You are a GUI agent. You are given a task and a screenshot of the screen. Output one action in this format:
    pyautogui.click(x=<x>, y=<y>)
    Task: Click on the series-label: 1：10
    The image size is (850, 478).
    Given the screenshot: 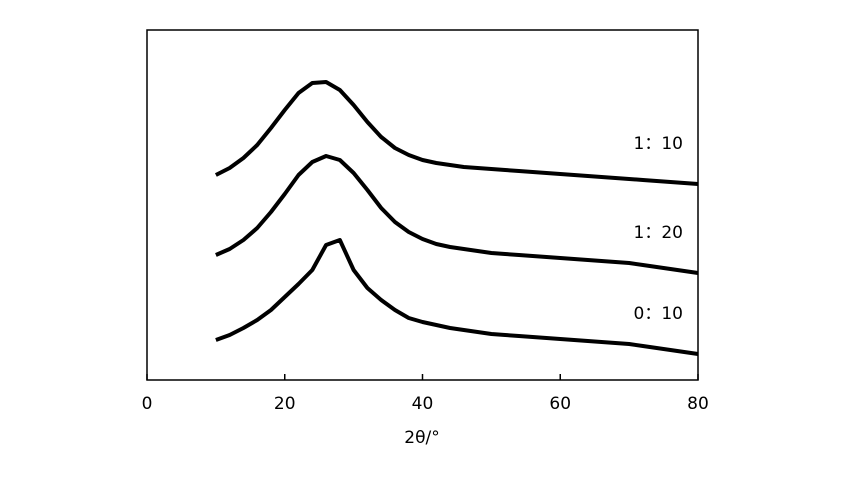 What is the action you would take?
    pyautogui.click(x=658, y=144)
    